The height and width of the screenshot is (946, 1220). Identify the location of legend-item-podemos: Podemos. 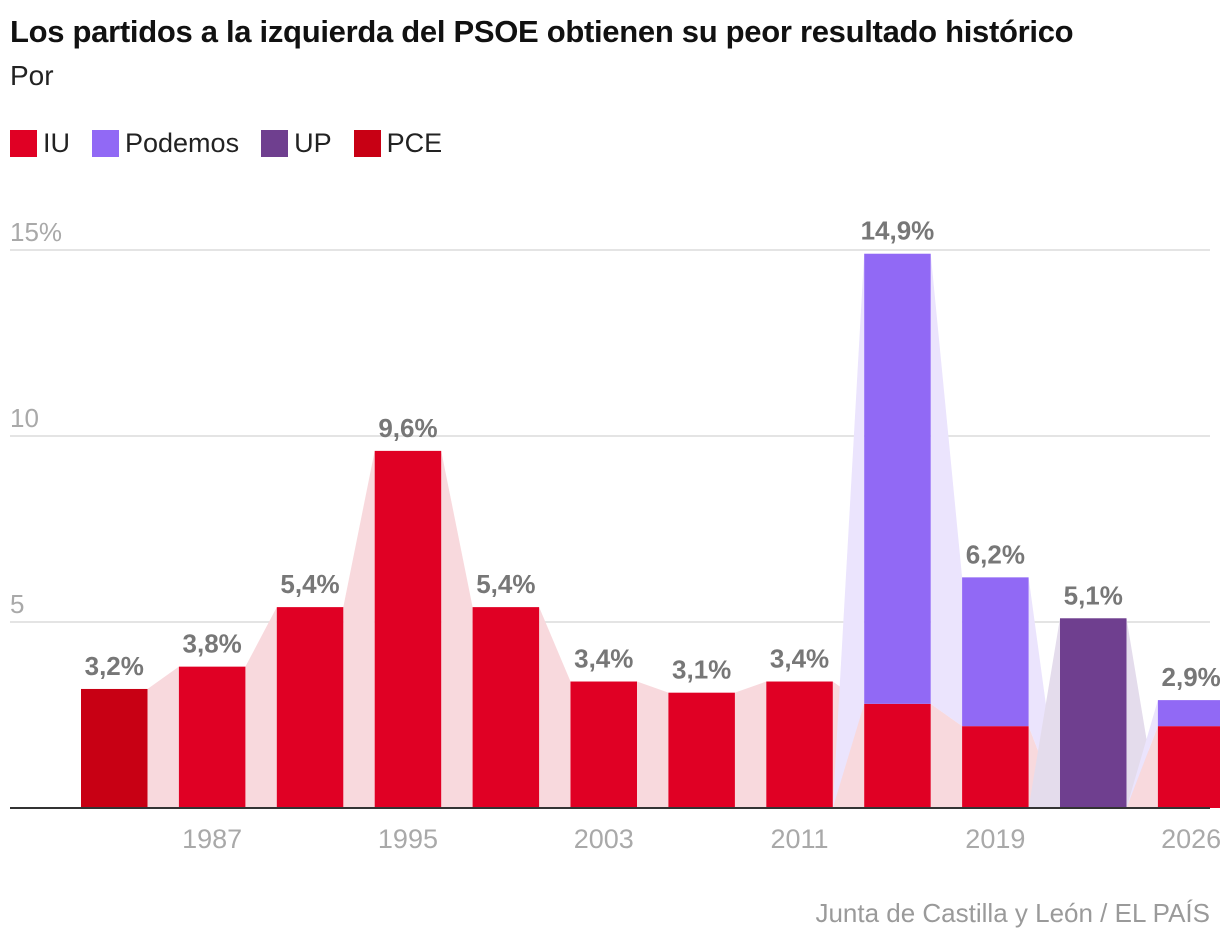
(165, 143).